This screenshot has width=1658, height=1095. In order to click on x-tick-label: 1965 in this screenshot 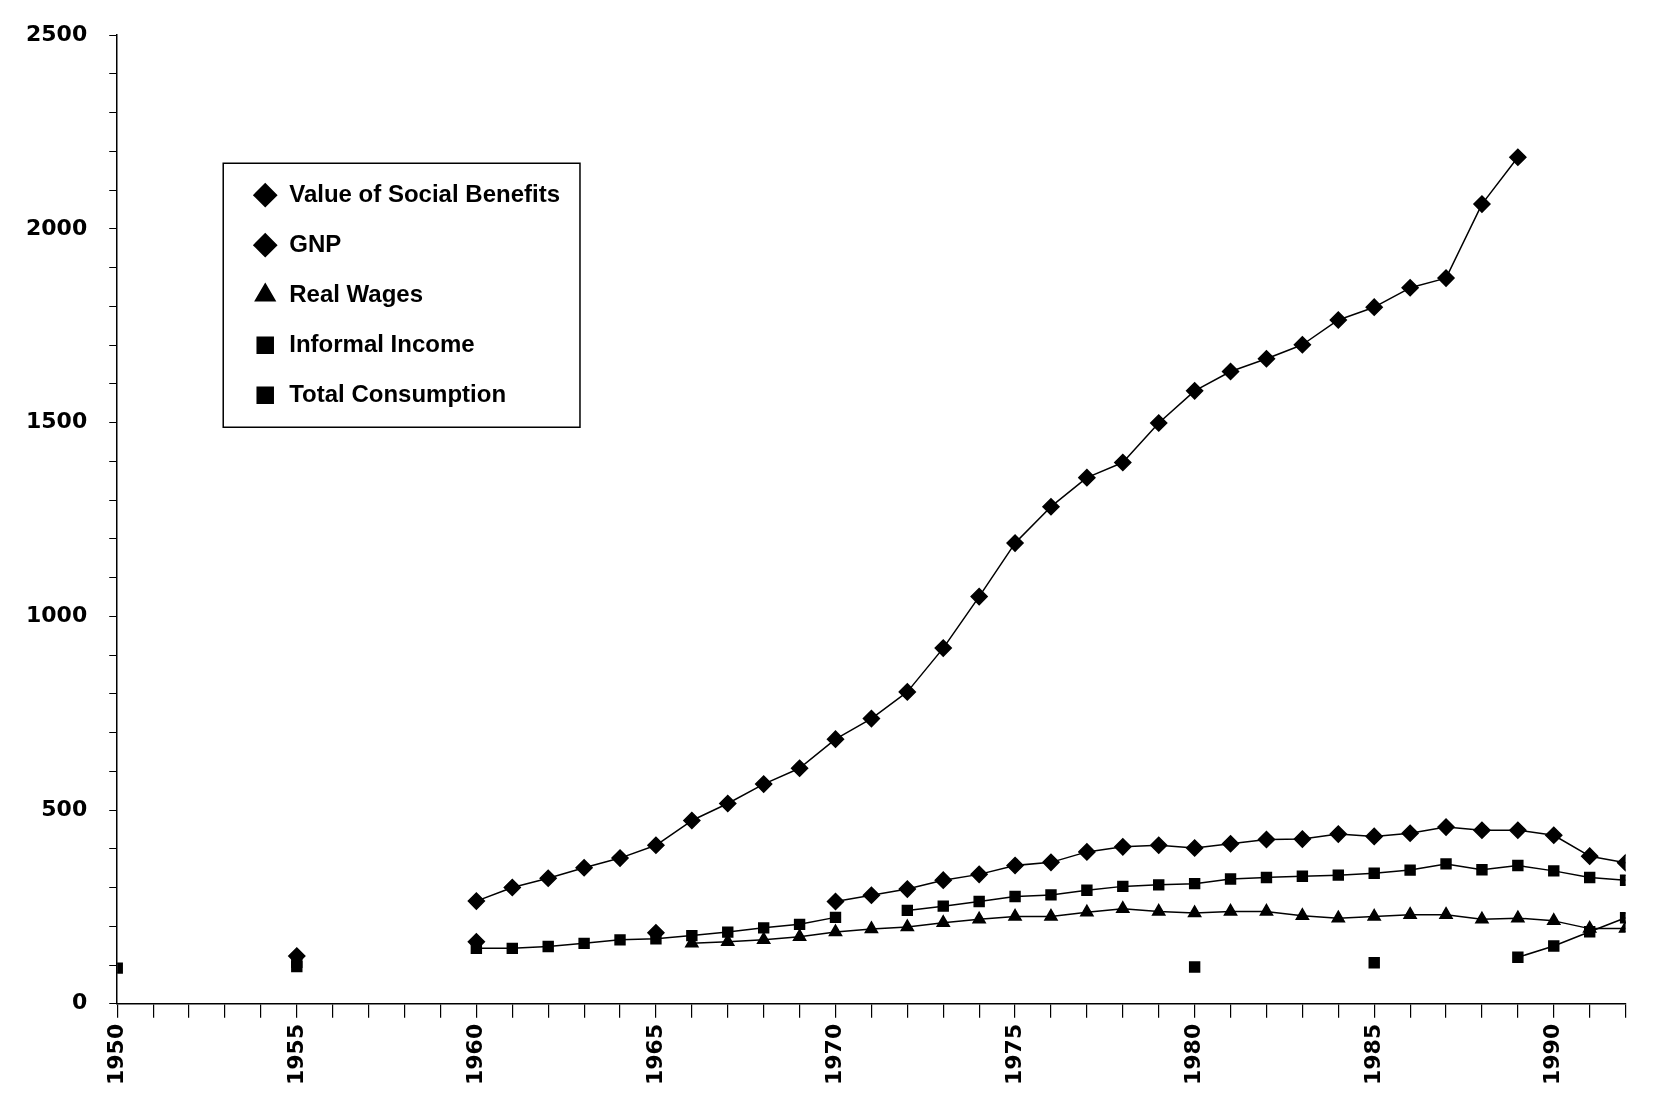, I will do `click(654, 1054)`.